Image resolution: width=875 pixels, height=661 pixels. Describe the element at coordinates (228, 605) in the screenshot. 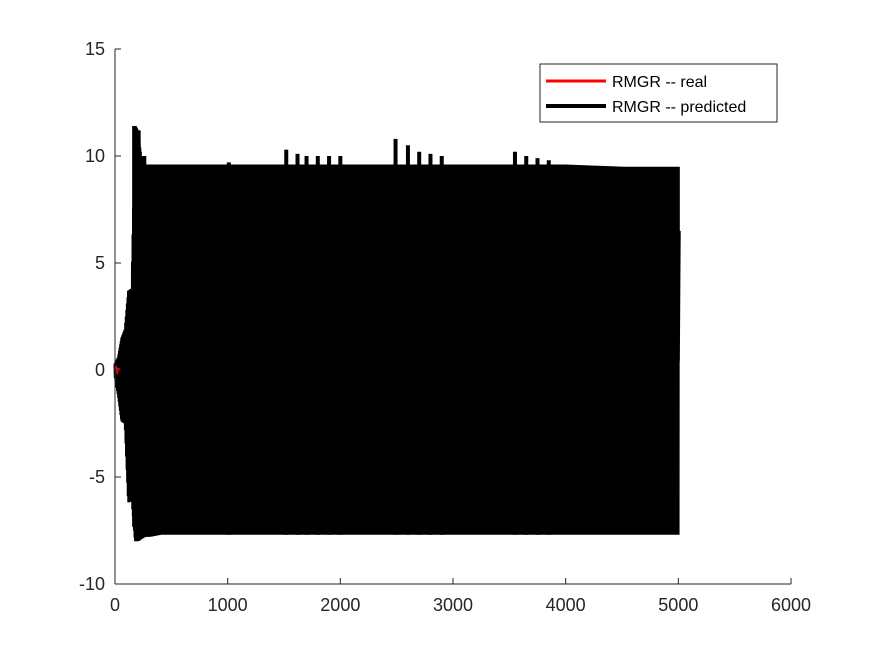

I see `x-tick-label: 1000` at that location.